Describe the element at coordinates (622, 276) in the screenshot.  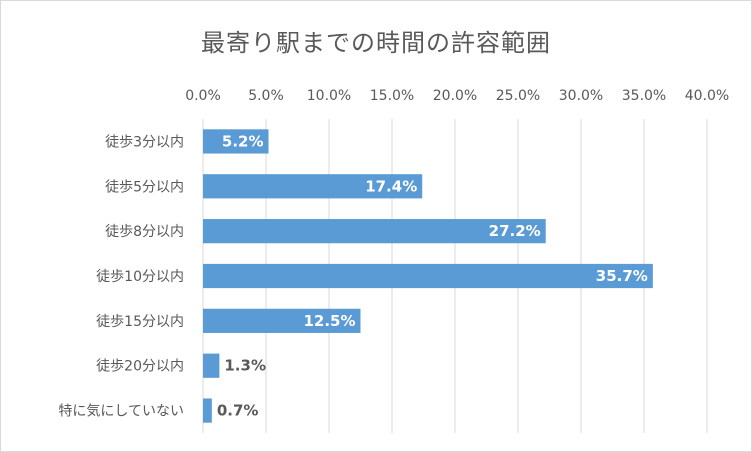
I see `data-label: 35.7%` at that location.